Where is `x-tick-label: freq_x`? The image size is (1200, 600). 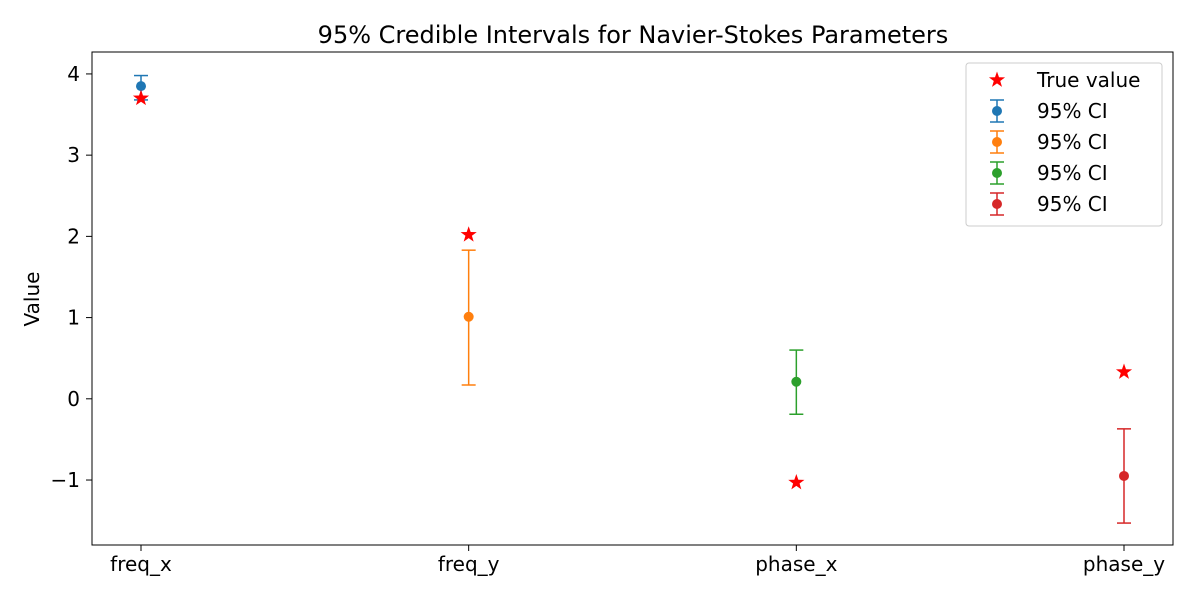 x-tick-label: freq_x is located at coordinates (141, 564).